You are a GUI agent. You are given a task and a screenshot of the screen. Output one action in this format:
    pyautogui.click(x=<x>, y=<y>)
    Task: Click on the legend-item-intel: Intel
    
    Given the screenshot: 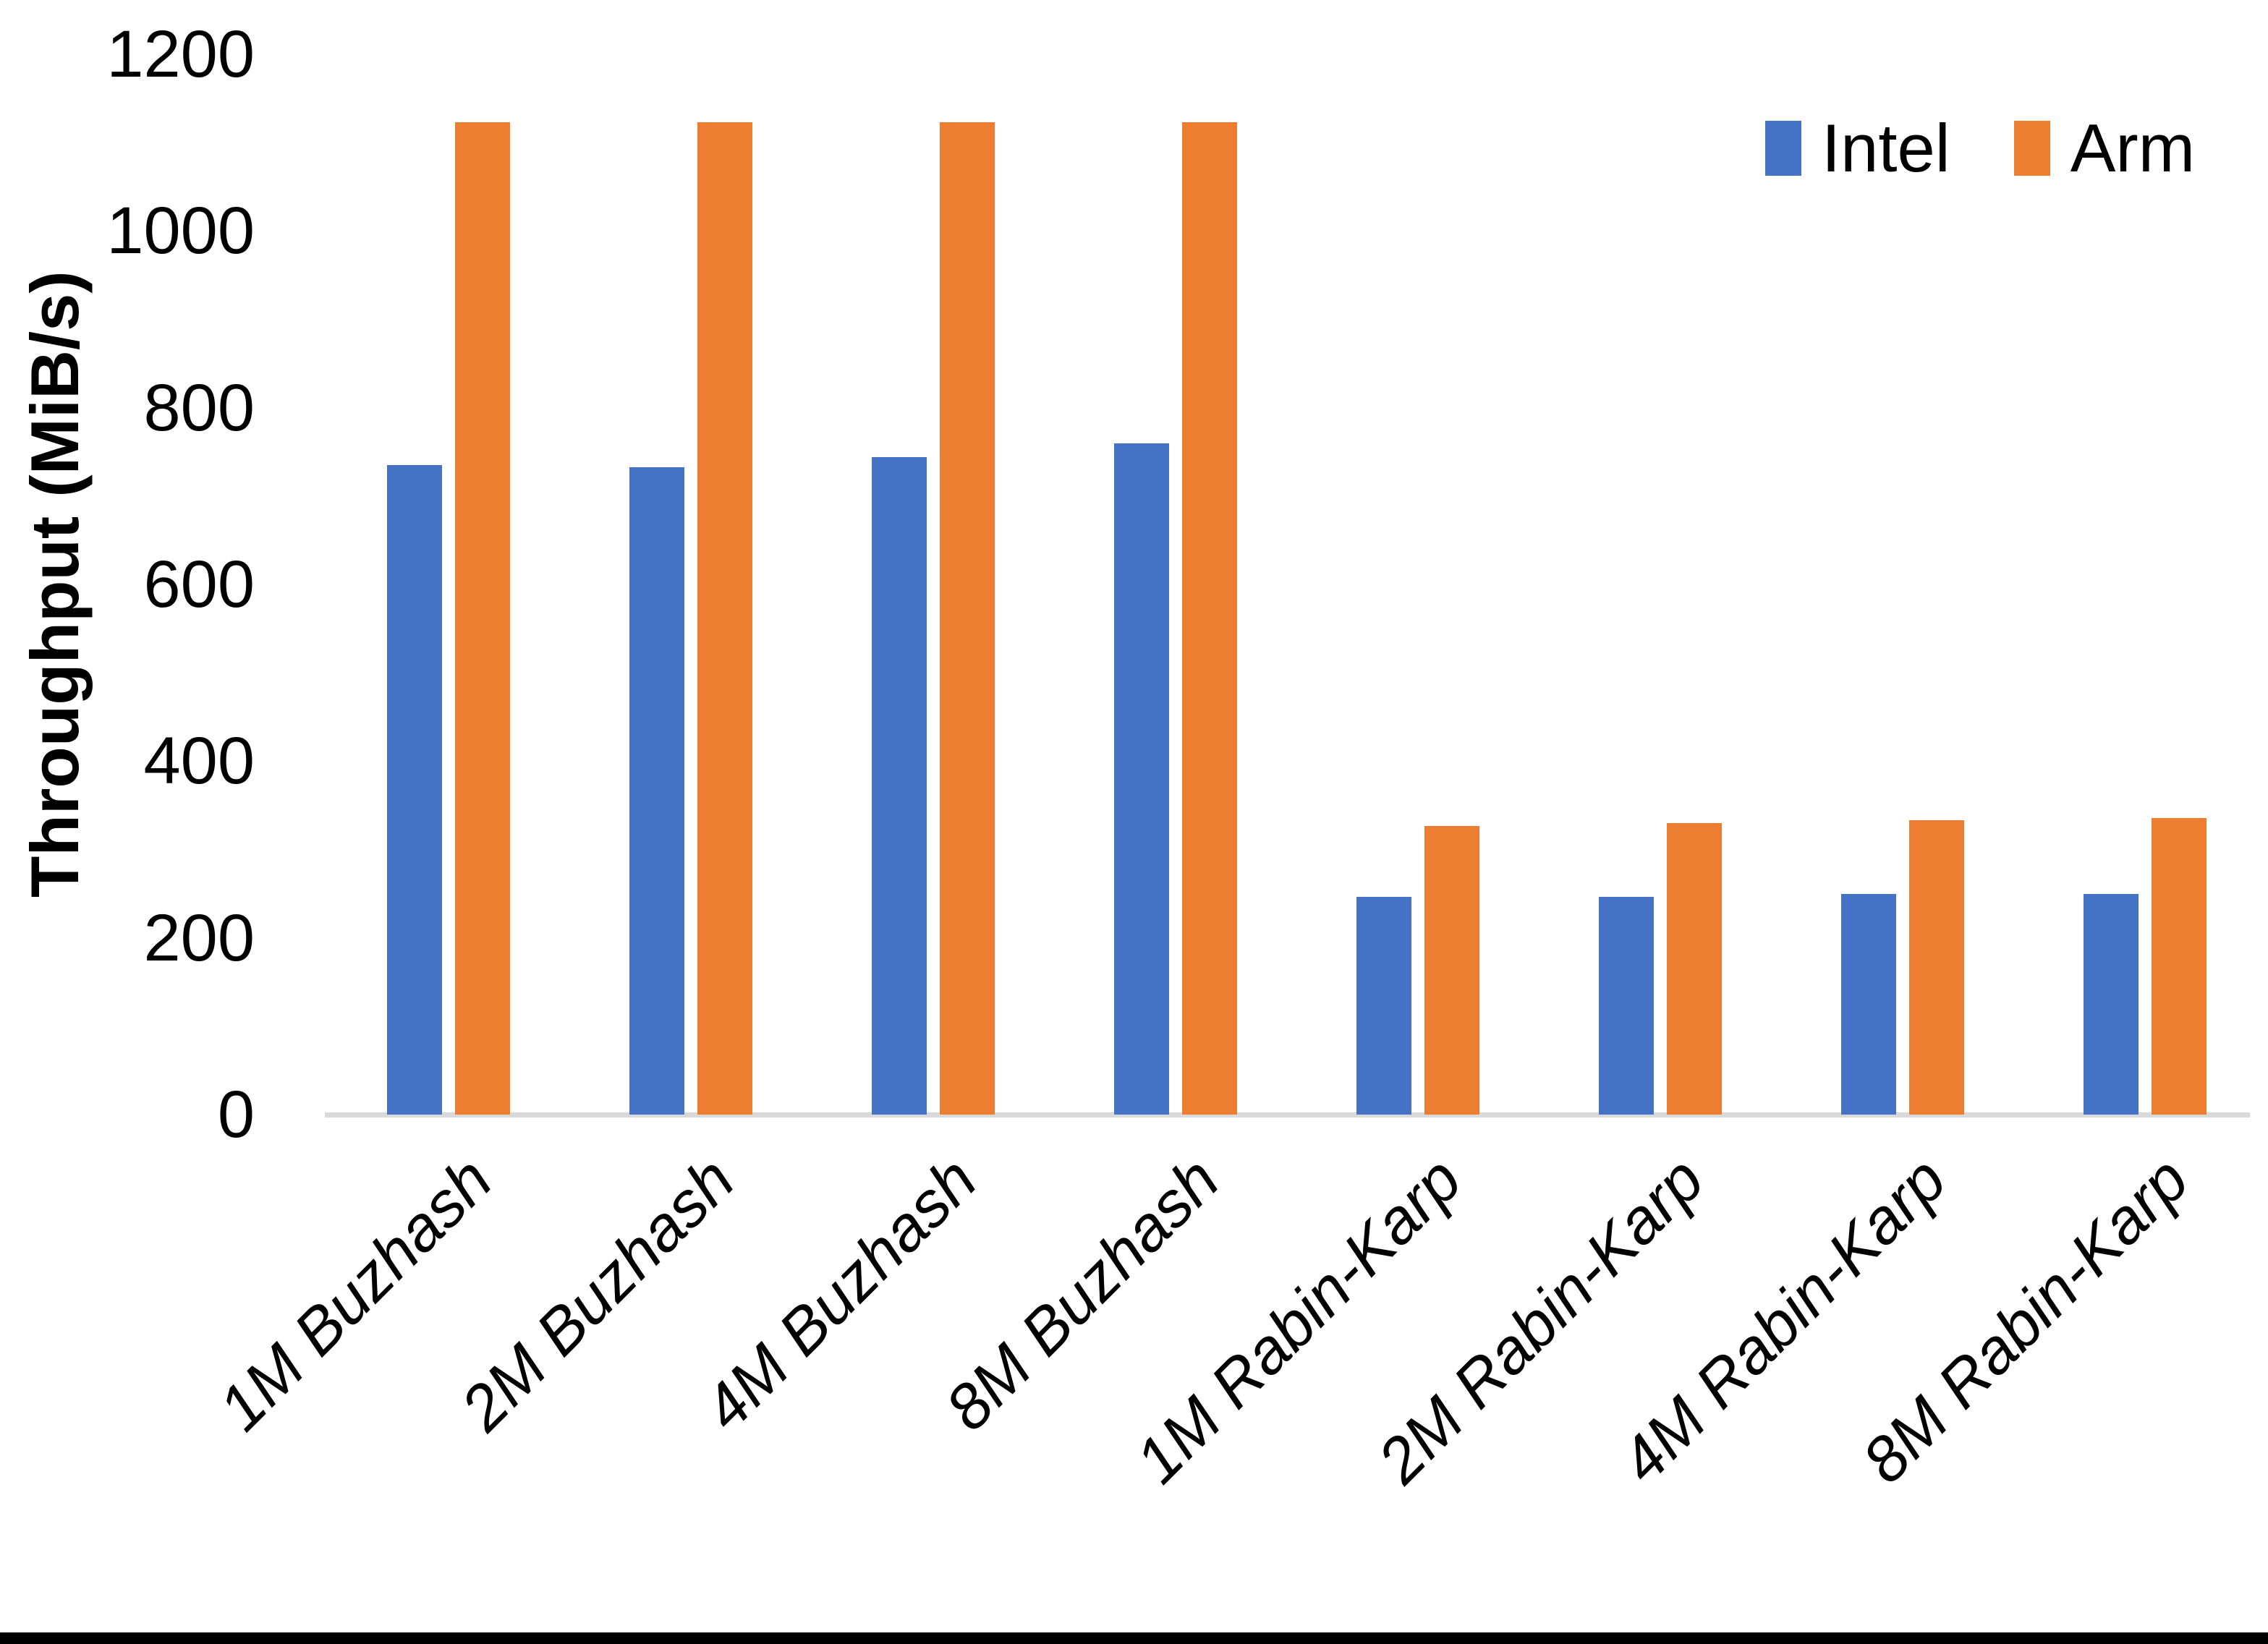 What is the action you would take?
    pyautogui.click(x=1858, y=148)
    